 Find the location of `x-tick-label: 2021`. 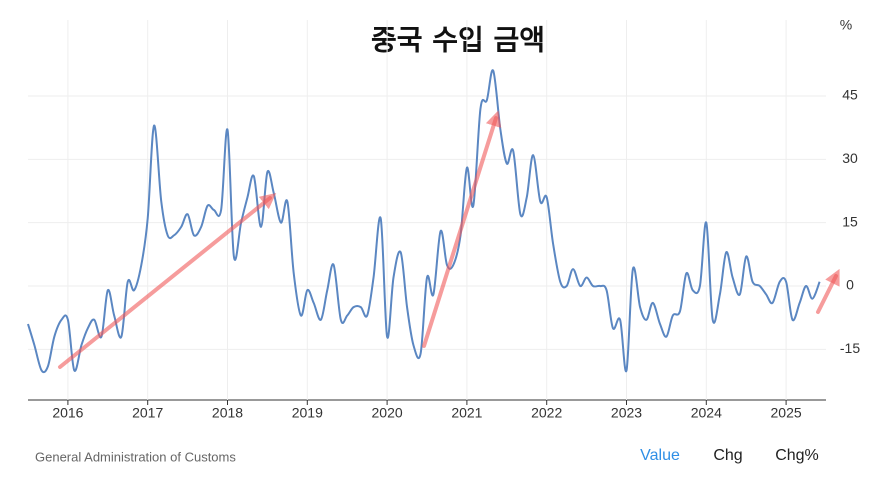

x-tick-label: 2021 is located at coordinates (466, 413).